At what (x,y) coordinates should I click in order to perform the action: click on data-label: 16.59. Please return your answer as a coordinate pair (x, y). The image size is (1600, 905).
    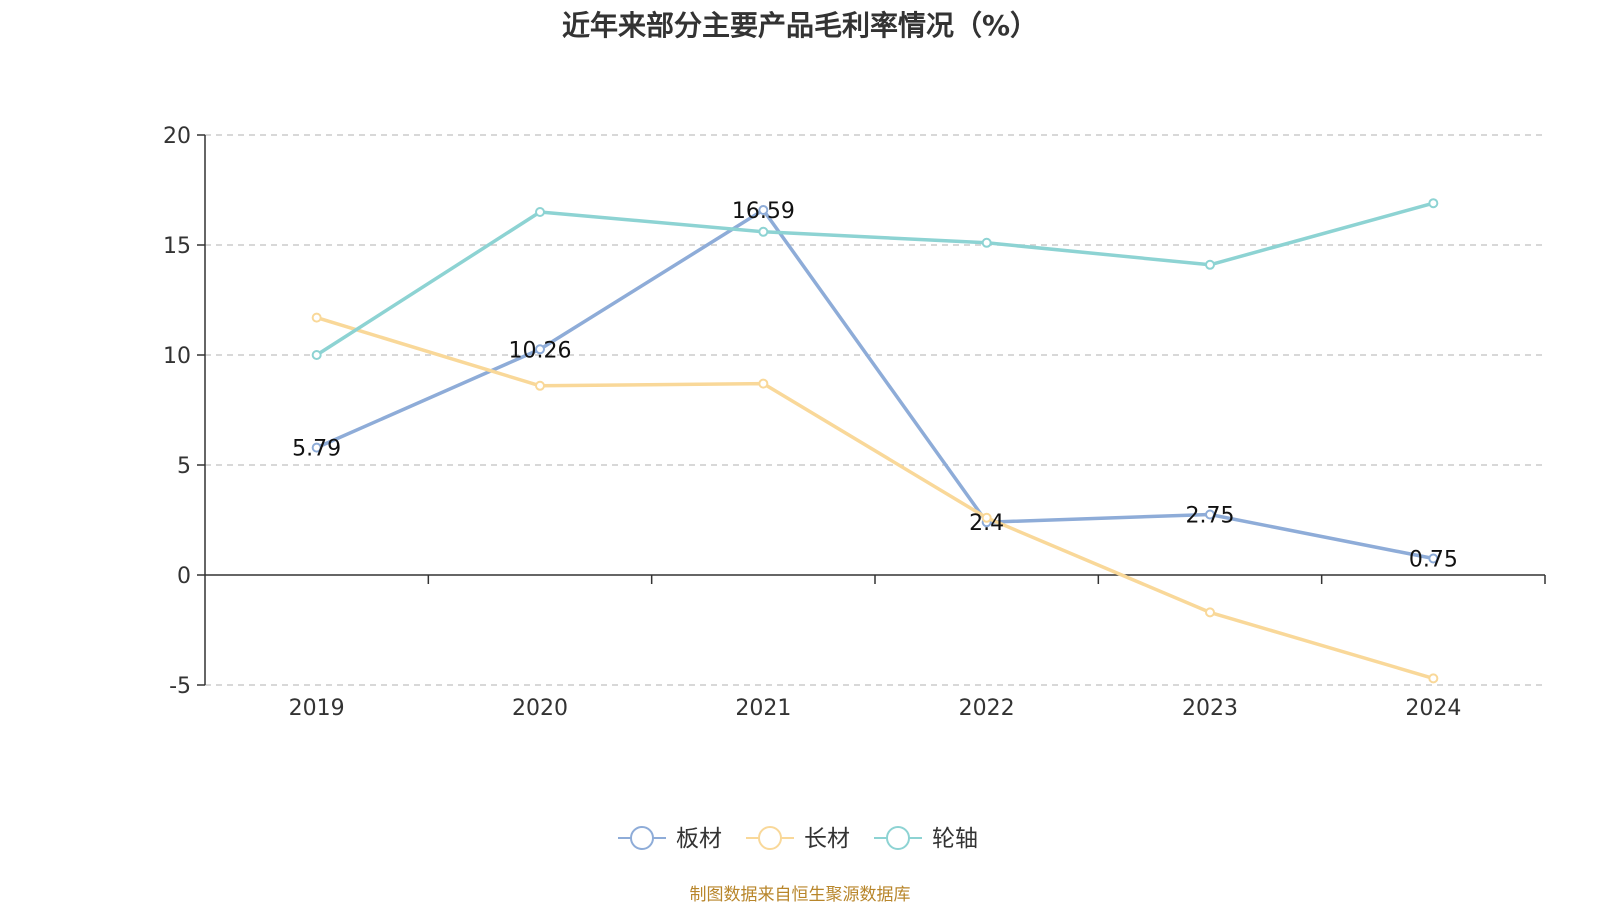
    Looking at the image, I should click on (763, 211).